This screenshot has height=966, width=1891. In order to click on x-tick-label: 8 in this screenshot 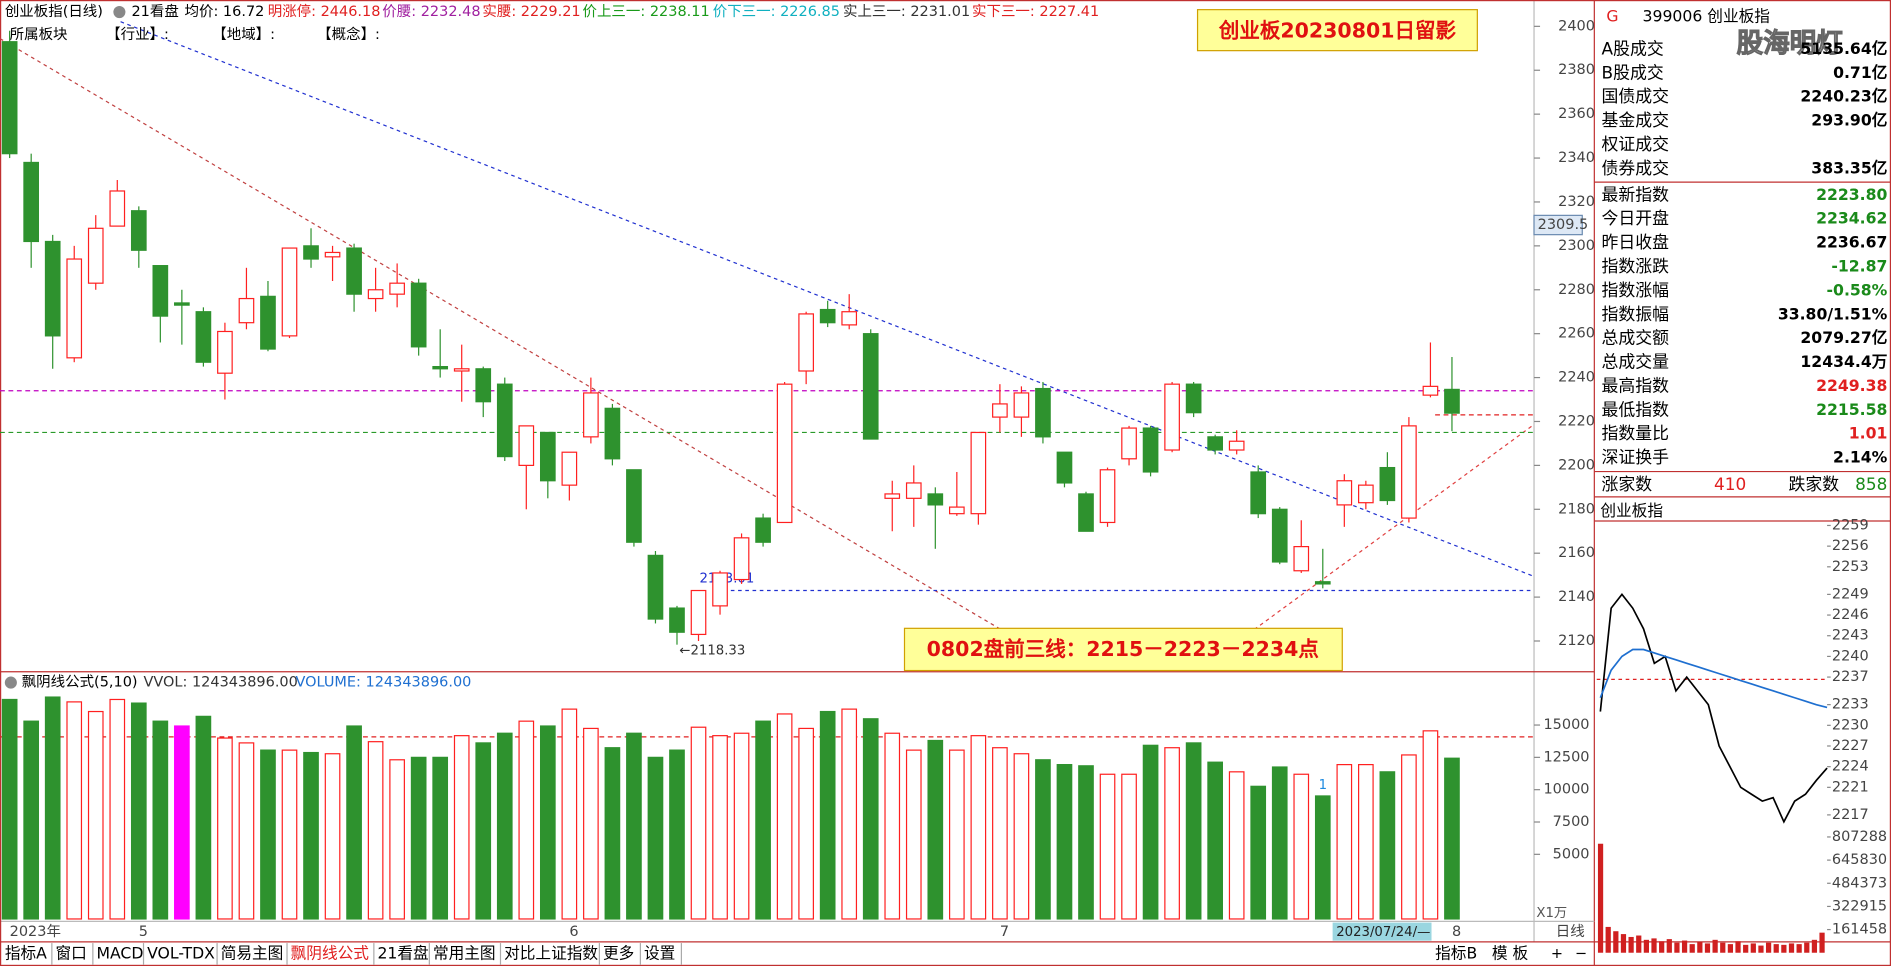, I will do `click(1456, 932)`.